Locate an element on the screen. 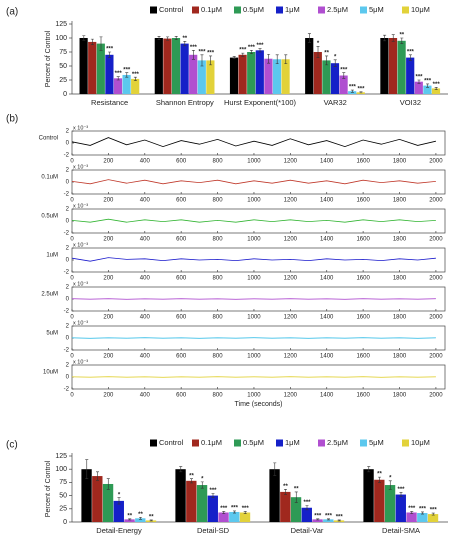  x-tick-label: Shannon Entropy is located at coordinates (185, 102).